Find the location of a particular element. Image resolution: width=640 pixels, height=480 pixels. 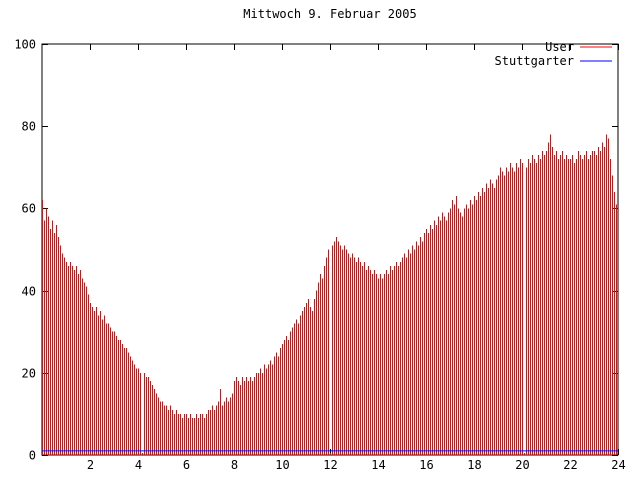

x-tick-label: 20 is located at coordinates (522, 465).